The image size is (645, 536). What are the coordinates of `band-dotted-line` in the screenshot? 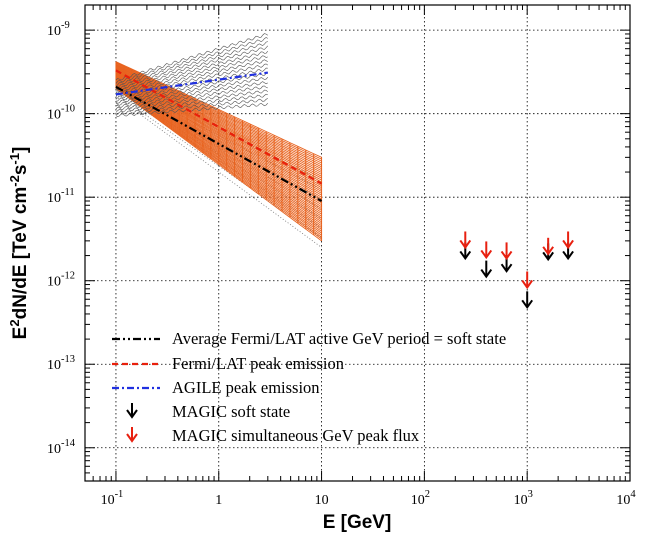 It's located at (218, 172).